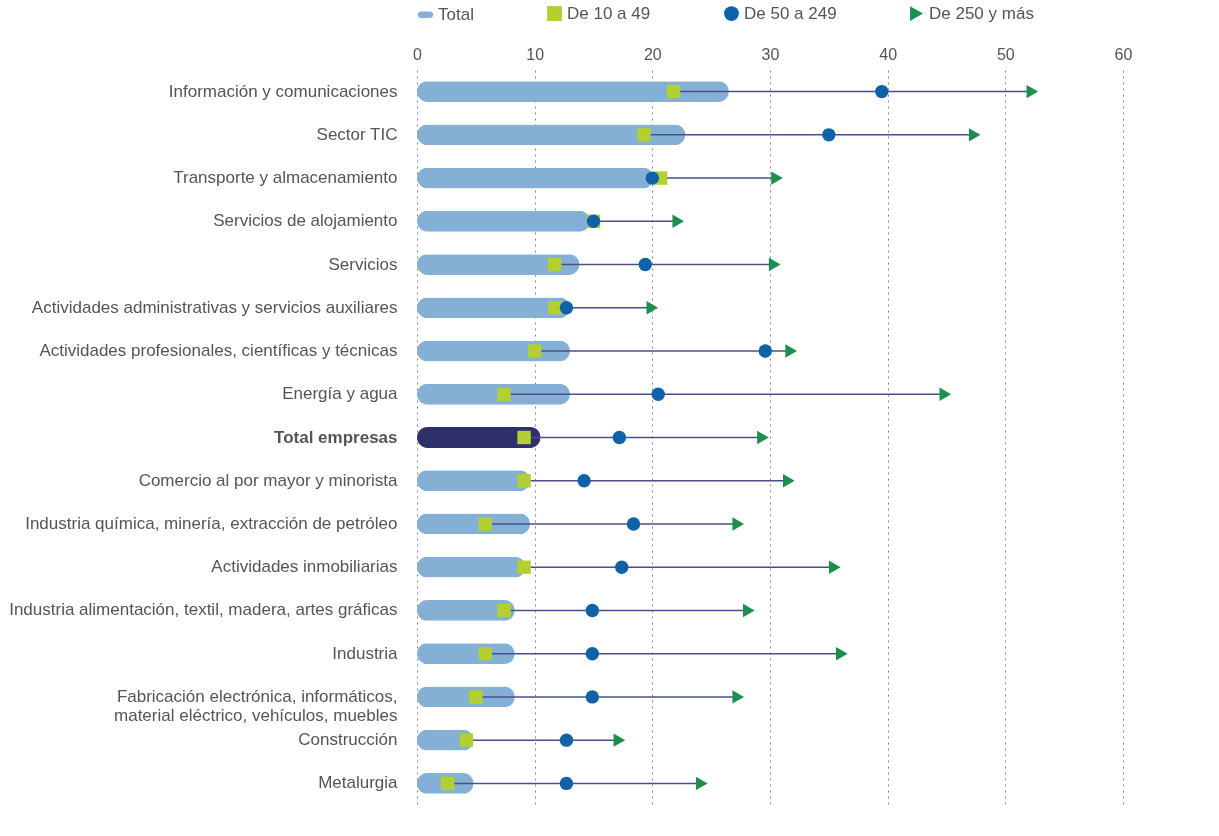  I want to click on x-tick-label: 10, so click(535, 54).